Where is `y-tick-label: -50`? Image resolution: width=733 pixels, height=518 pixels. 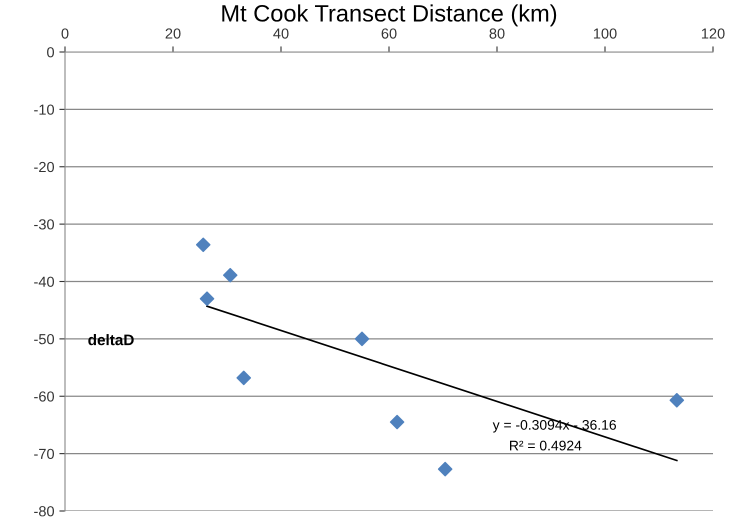 y-tick-label: -50 is located at coordinates (44, 339).